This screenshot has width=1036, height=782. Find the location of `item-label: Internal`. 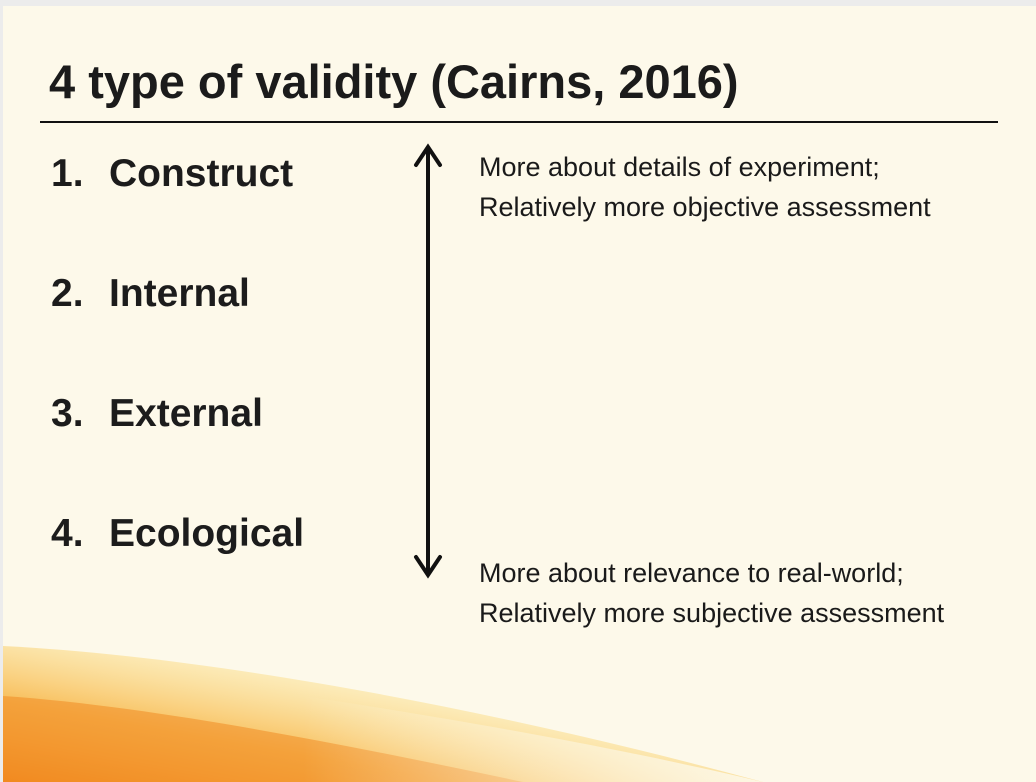

item-label: Internal is located at coordinates (179, 293).